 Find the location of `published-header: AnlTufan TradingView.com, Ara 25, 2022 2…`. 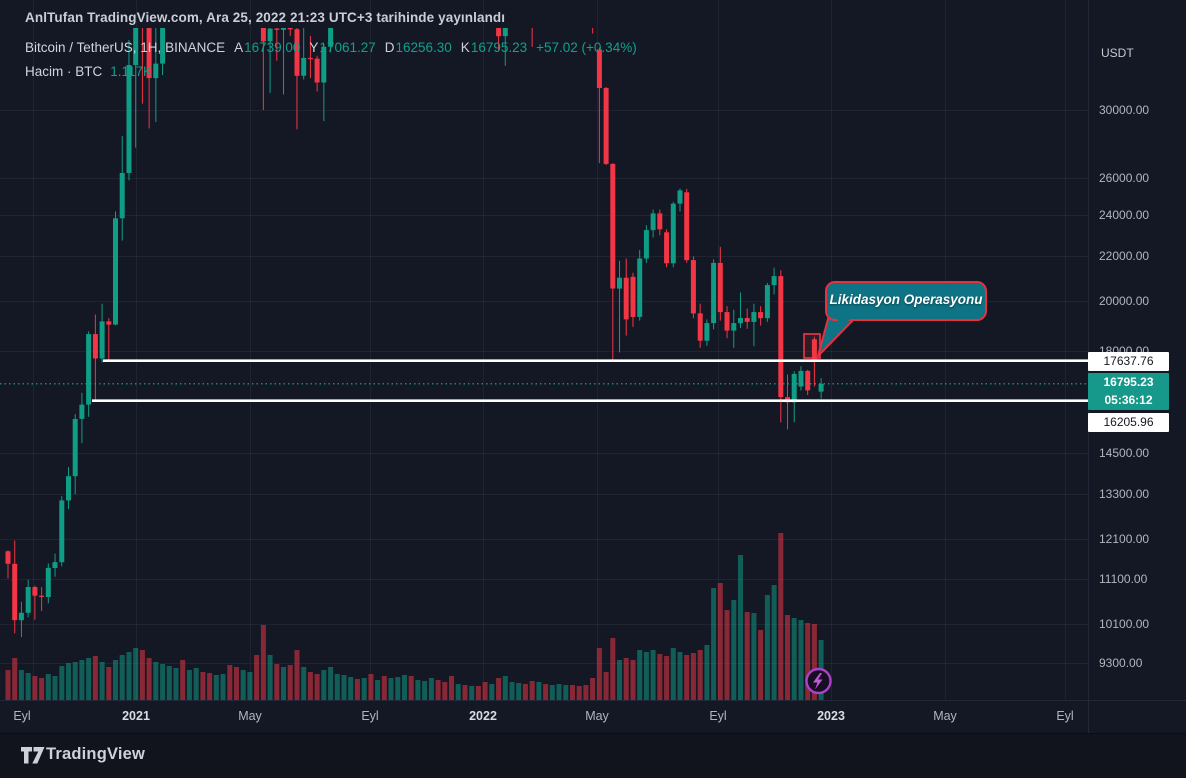

published-header: AnlTufan TradingView.com, Ara 25, 2022 2… is located at coordinates (265, 17).